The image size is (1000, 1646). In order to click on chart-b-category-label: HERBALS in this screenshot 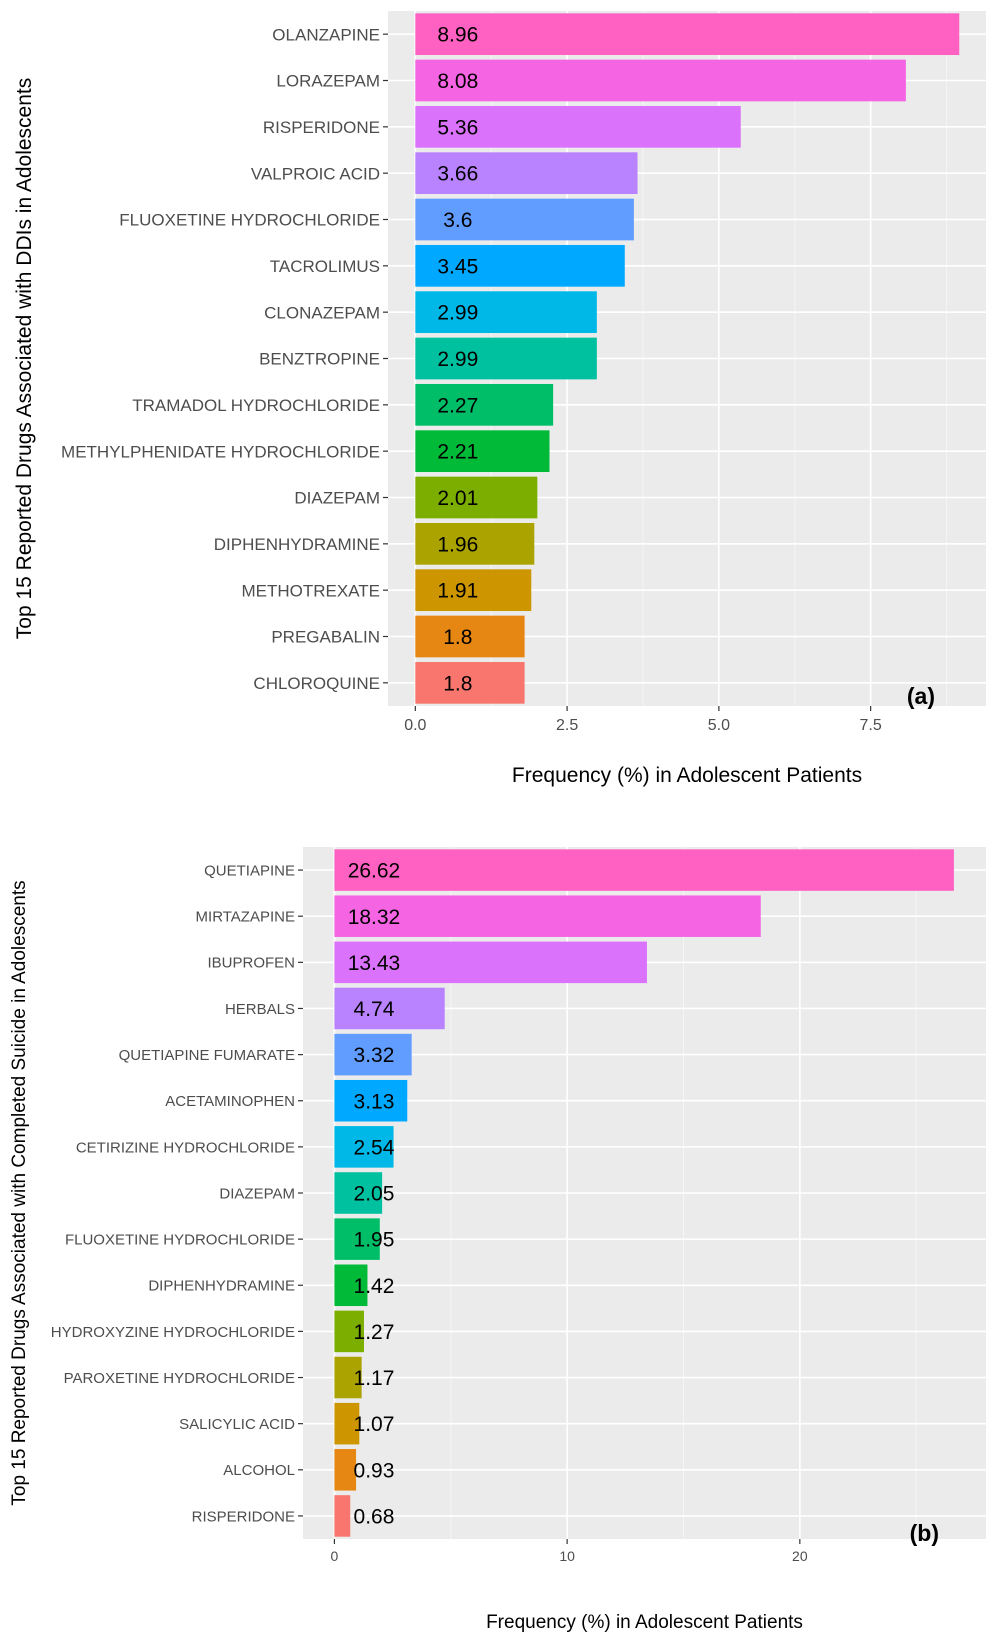, I will do `click(260, 1009)`.